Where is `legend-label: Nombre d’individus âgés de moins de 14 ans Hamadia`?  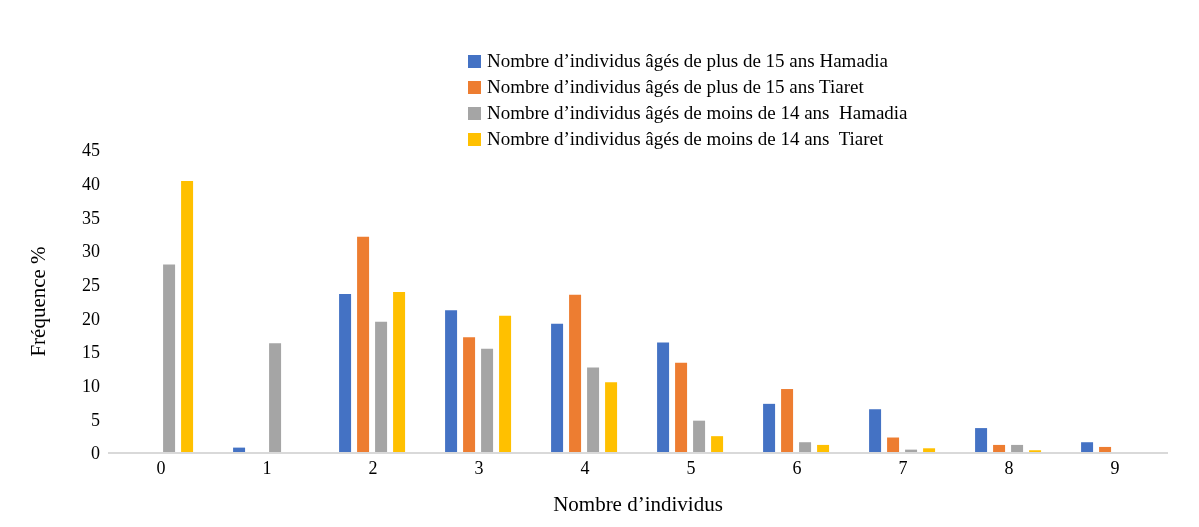 legend-label: Nombre d’individus âgés de moins de 14 ans Hamadia is located at coordinates (697, 113).